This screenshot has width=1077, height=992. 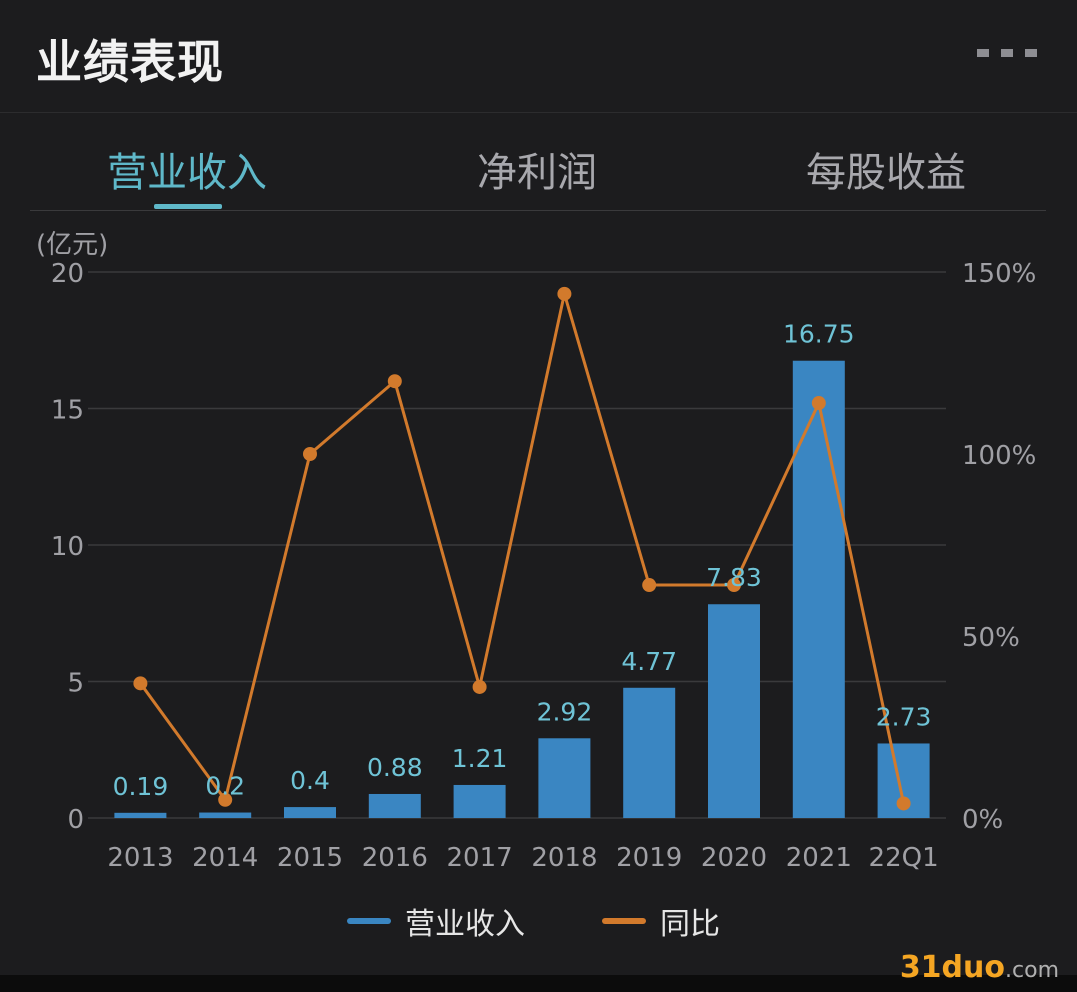 I want to click on x-tick-label: 2015, so click(x=310, y=858).